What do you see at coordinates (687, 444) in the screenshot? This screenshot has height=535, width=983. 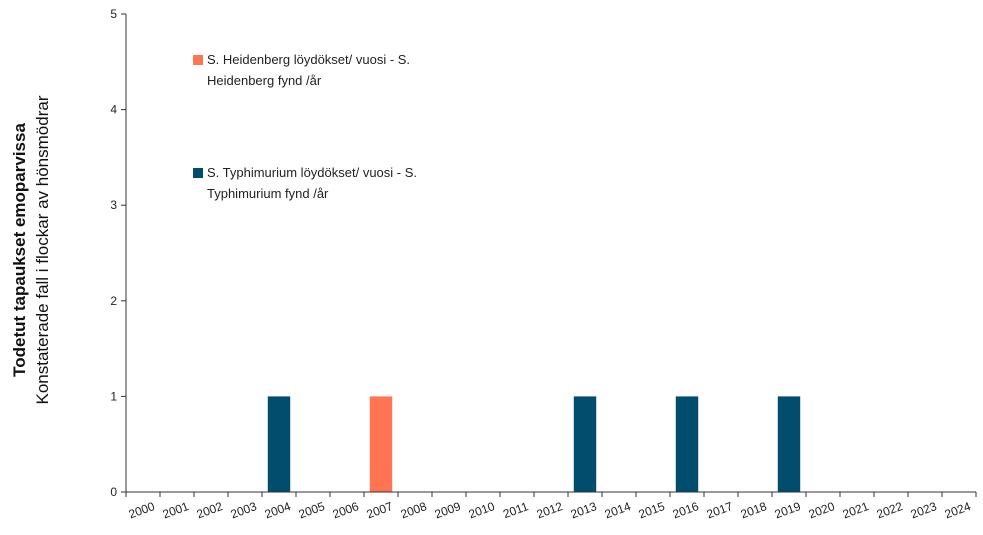 I see `bar-2016` at bounding box center [687, 444].